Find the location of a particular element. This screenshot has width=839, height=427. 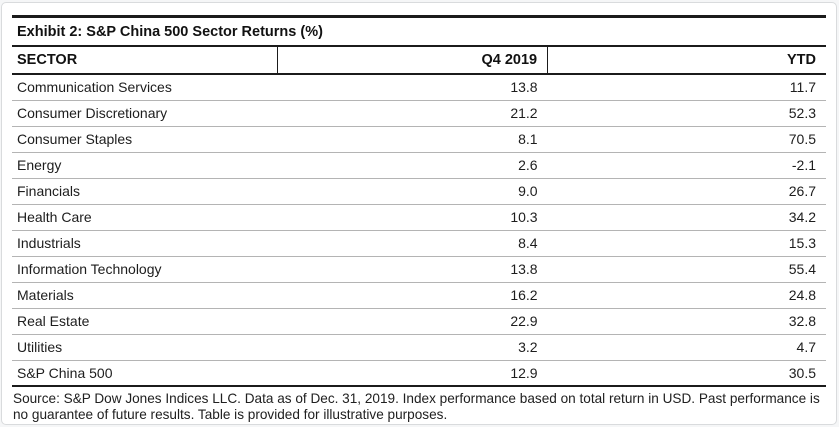

table-row: Materials 16.2 24.8 is located at coordinates (419, 295).